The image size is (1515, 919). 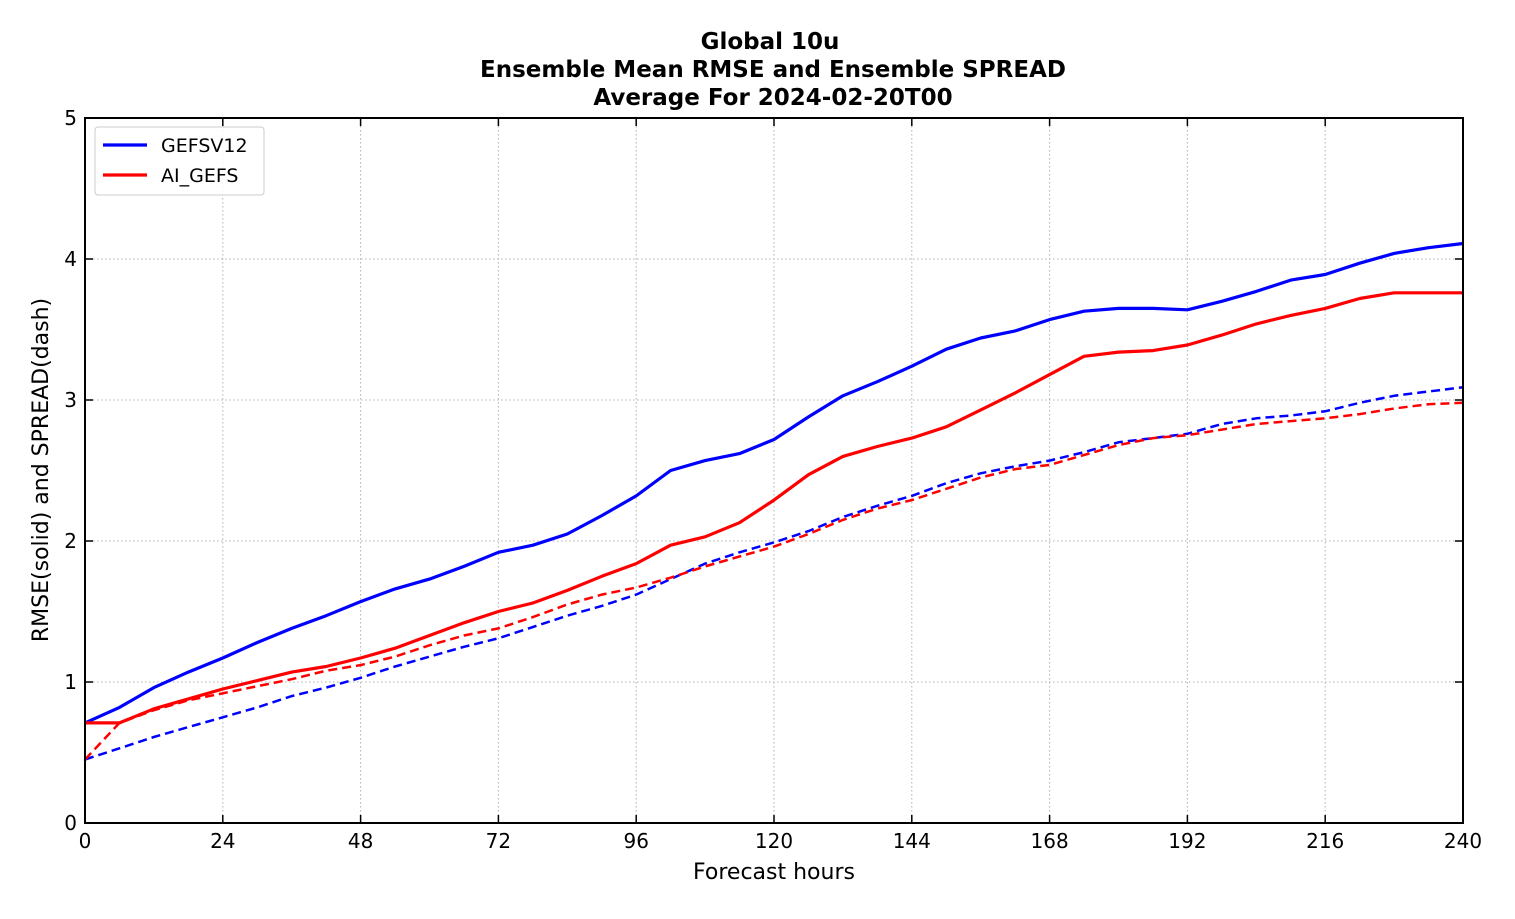 I want to click on y-tick-label: 2, so click(x=70, y=541).